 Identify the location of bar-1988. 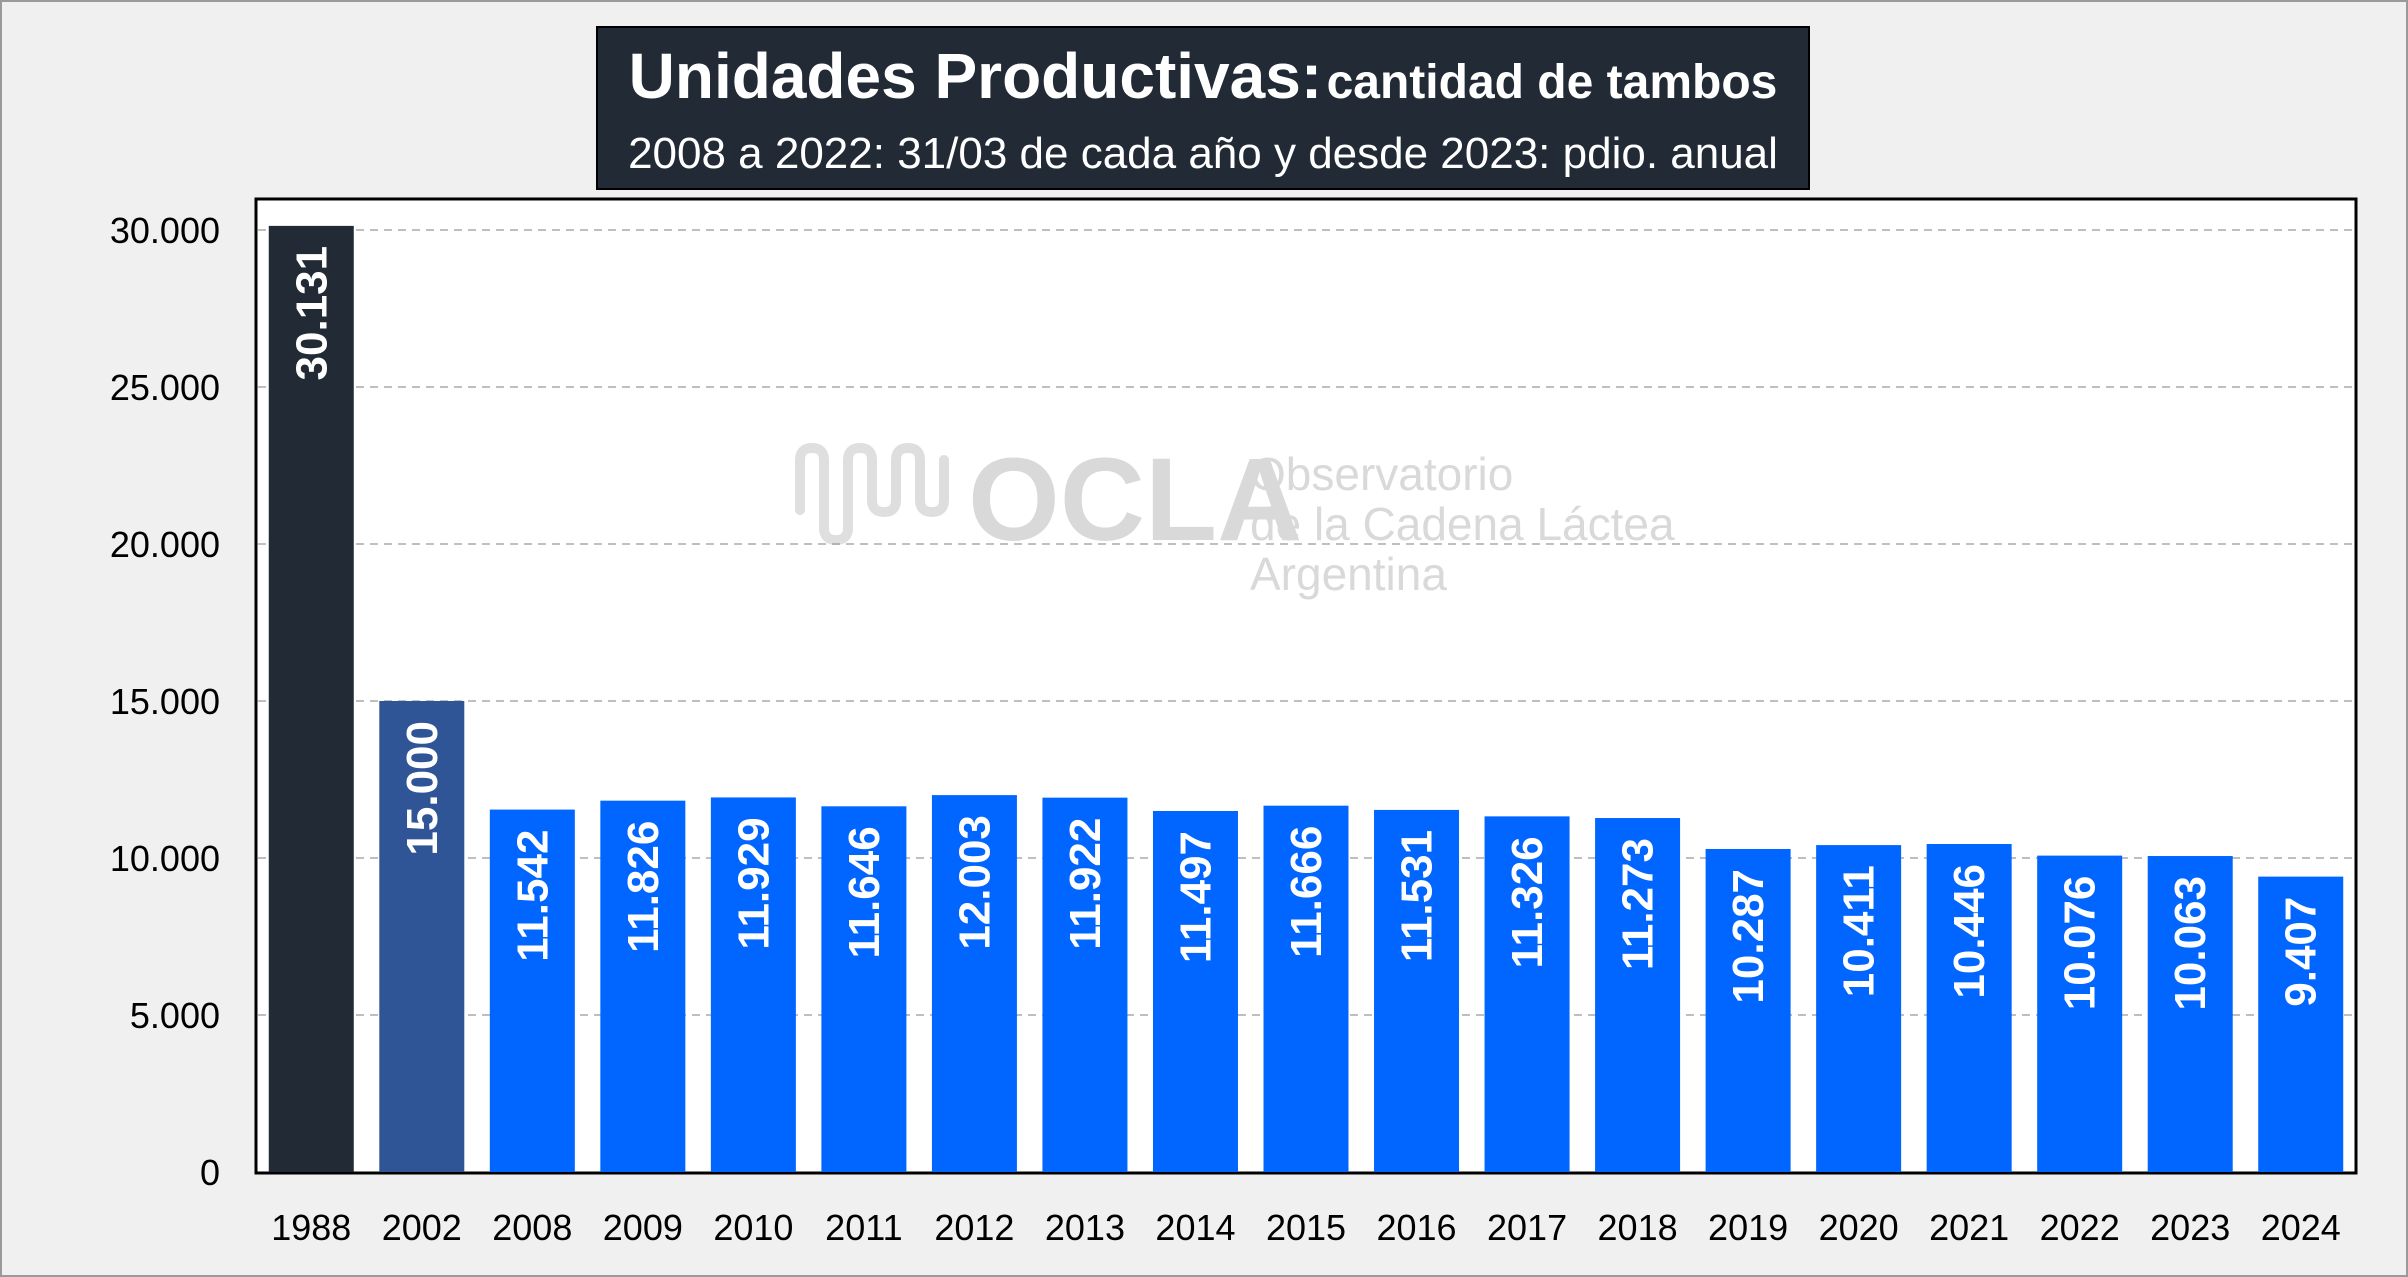
(311, 698).